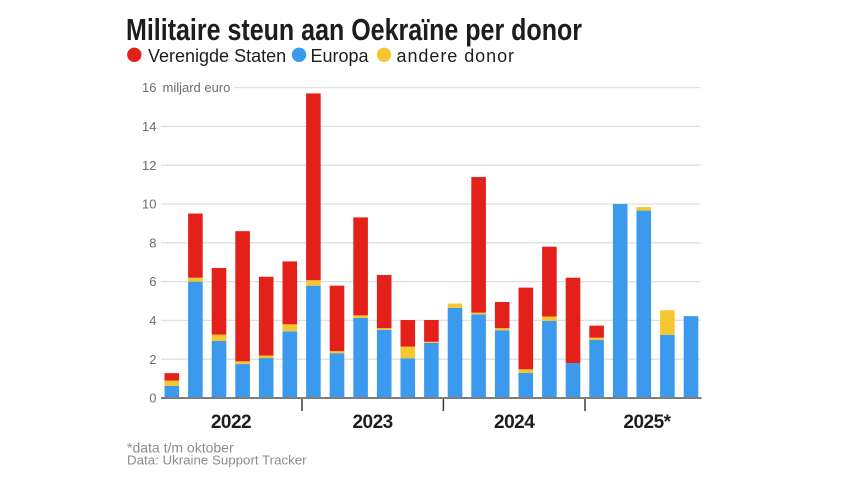 This screenshot has width=860, height=484. I want to click on svg-text: Data: Ukraine Support Tracker, so click(217, 460).